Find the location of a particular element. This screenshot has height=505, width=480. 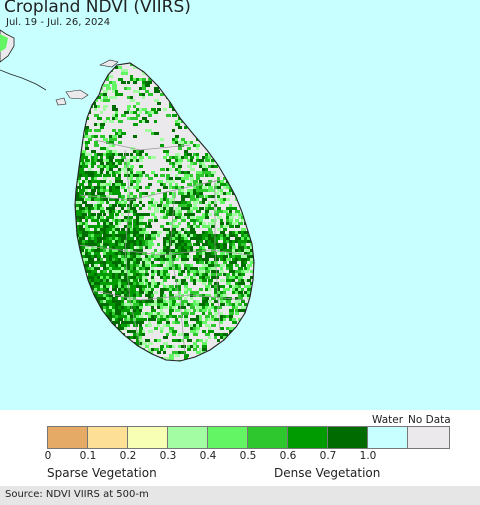

legend-tick: 0.1 is located at coordinates (88, 456).